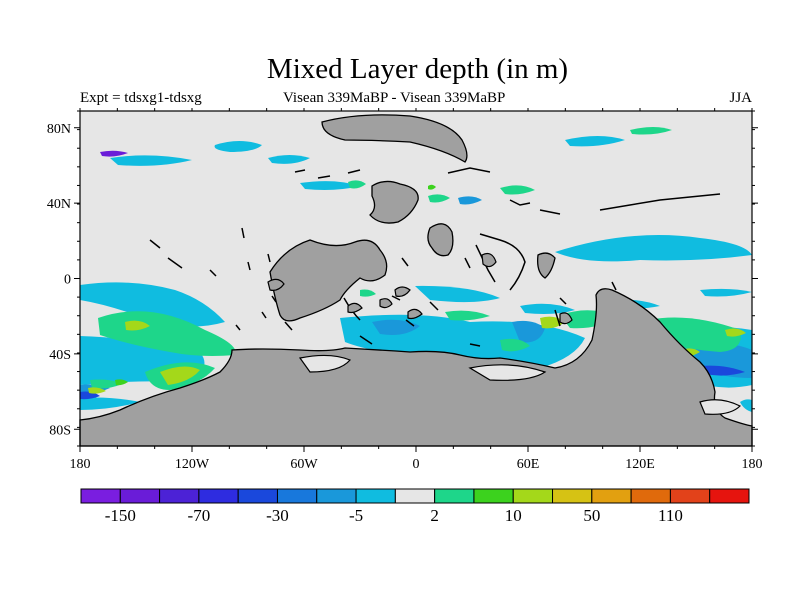  I want to click on lon-tick-label: 120W, so click(192, 464).